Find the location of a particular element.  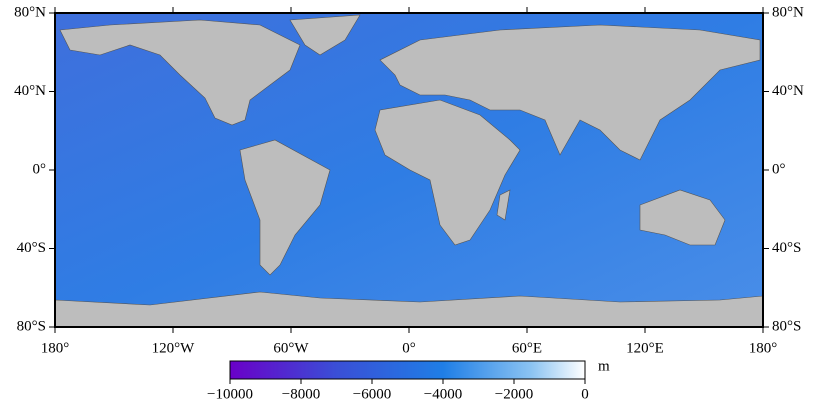

colorbar is located at coordinates (407, 370).